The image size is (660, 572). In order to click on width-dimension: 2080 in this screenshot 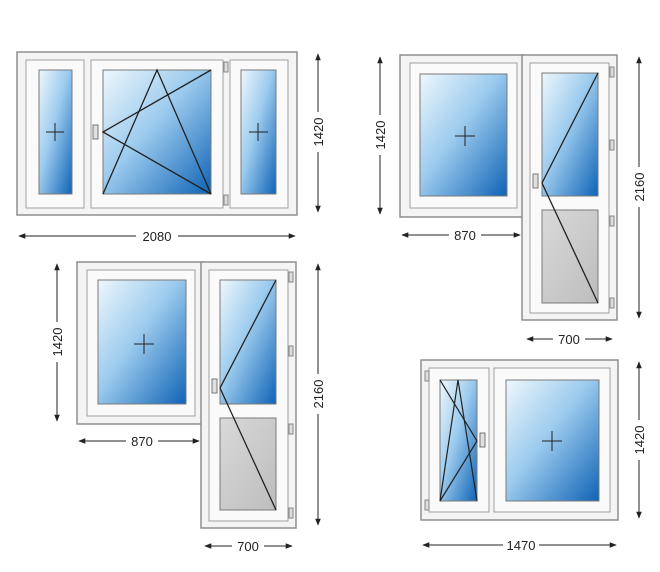, I will do `click(157, 236)`.